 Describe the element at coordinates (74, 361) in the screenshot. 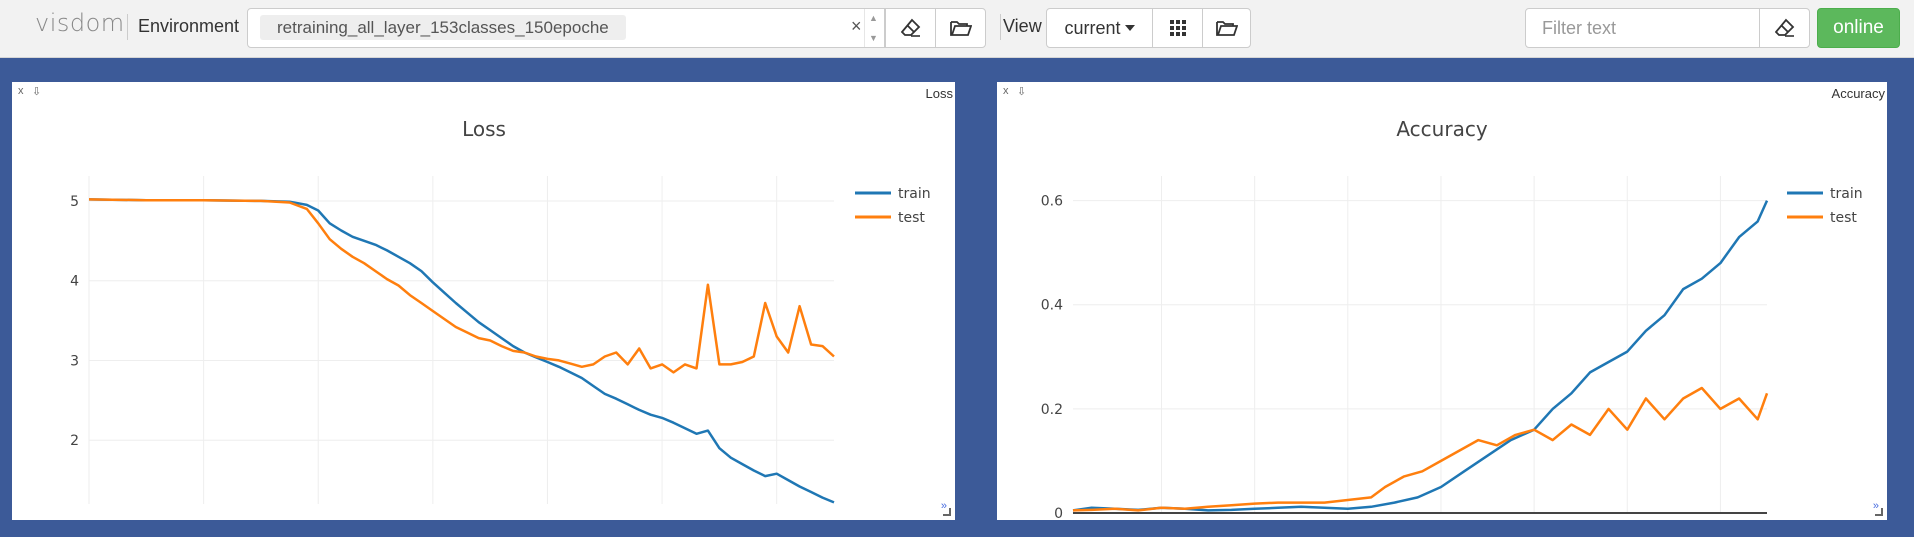

I see `y-tick-label: 3` at that location.